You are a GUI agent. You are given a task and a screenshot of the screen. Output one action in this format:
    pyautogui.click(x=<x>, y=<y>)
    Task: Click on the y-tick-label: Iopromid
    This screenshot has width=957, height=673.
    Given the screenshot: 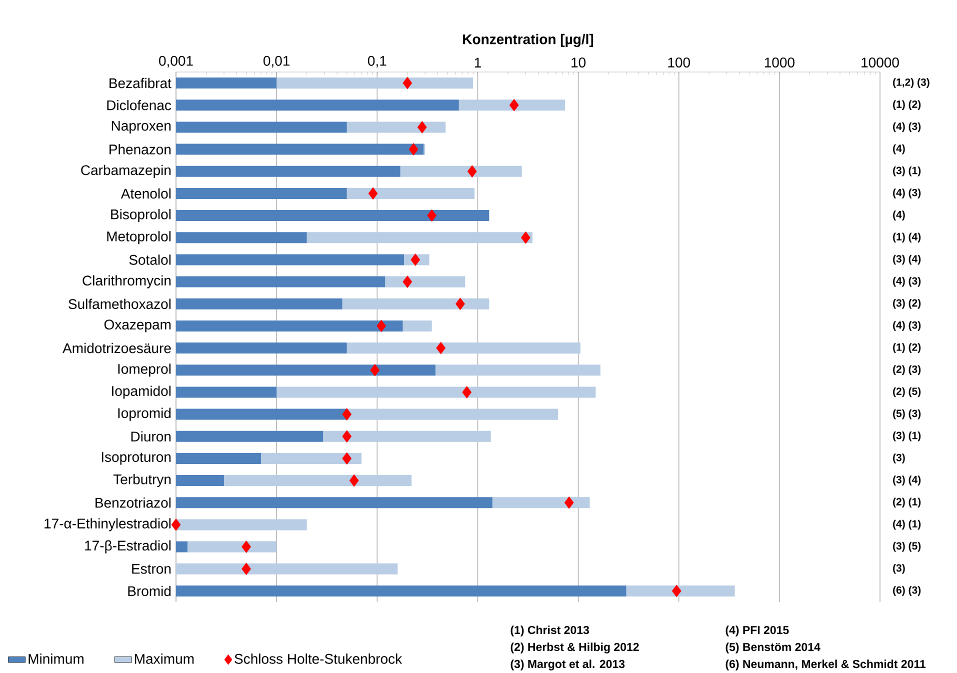 What is the action you would take?
    pyautogui.click(x=144, y=414)
    